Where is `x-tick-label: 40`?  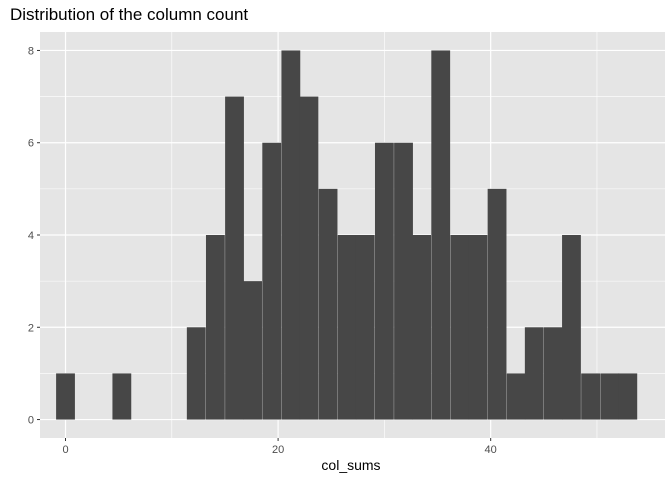 x-tick-label: 40 is located at coordinates (491, 450).